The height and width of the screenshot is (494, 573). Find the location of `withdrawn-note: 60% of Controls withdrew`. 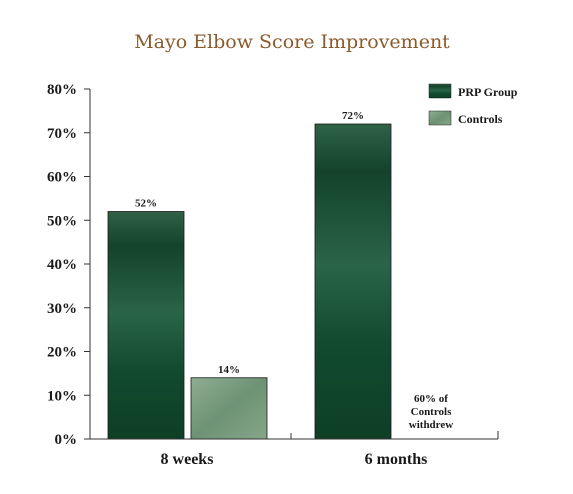

withdrawn-note: 60% of Controls withdrew is located at coordinates (431, 412).